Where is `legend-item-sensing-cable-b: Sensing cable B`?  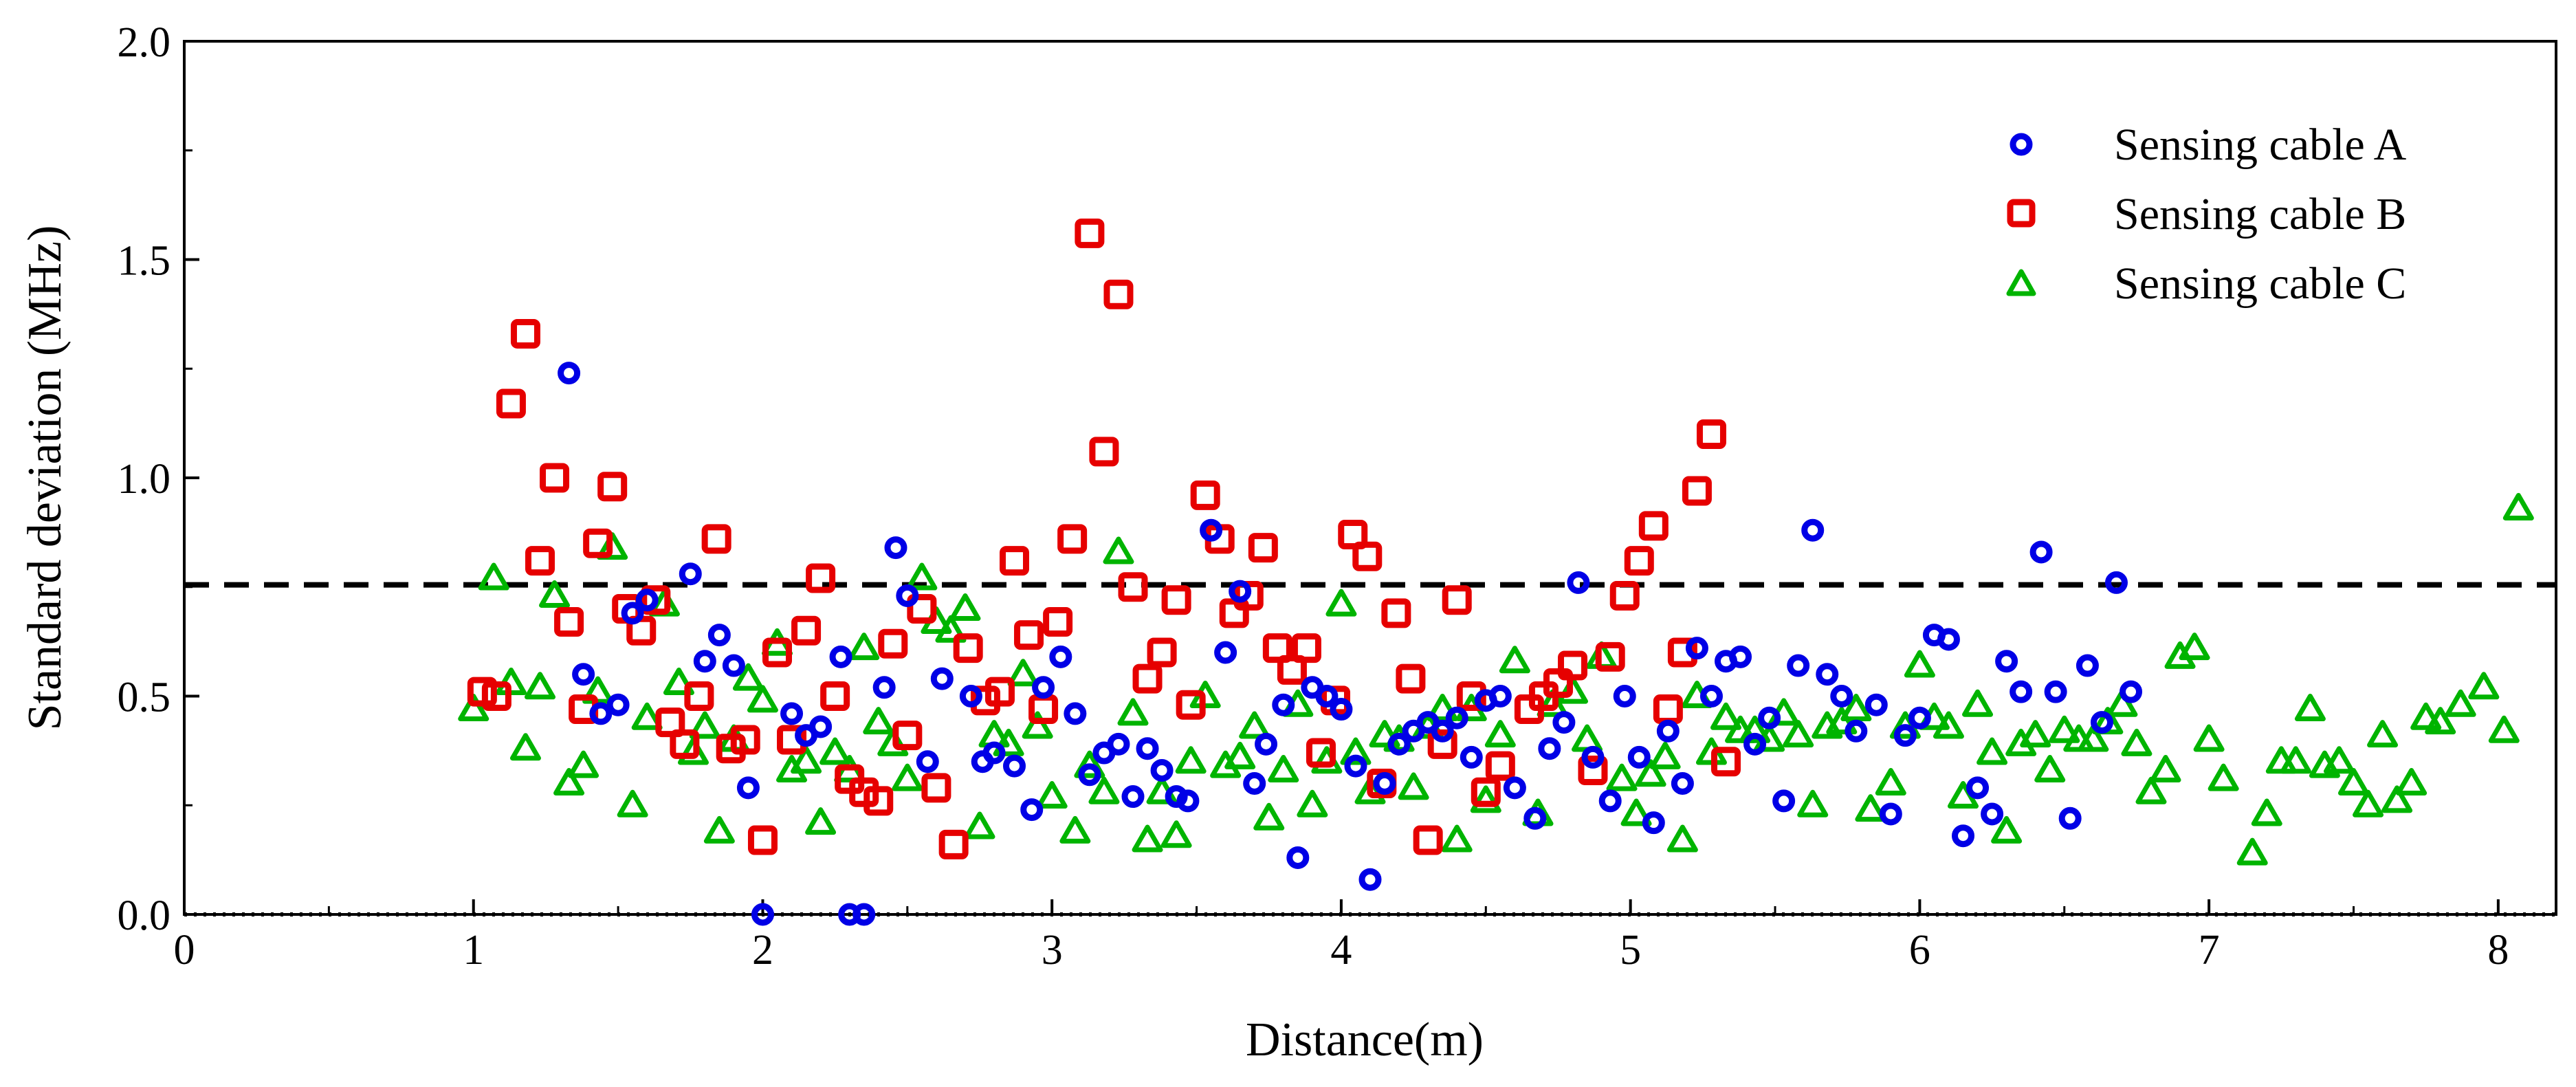 legend-item-sensing-cable-b: Sensing cable B is located at coordinates (2206, 214).